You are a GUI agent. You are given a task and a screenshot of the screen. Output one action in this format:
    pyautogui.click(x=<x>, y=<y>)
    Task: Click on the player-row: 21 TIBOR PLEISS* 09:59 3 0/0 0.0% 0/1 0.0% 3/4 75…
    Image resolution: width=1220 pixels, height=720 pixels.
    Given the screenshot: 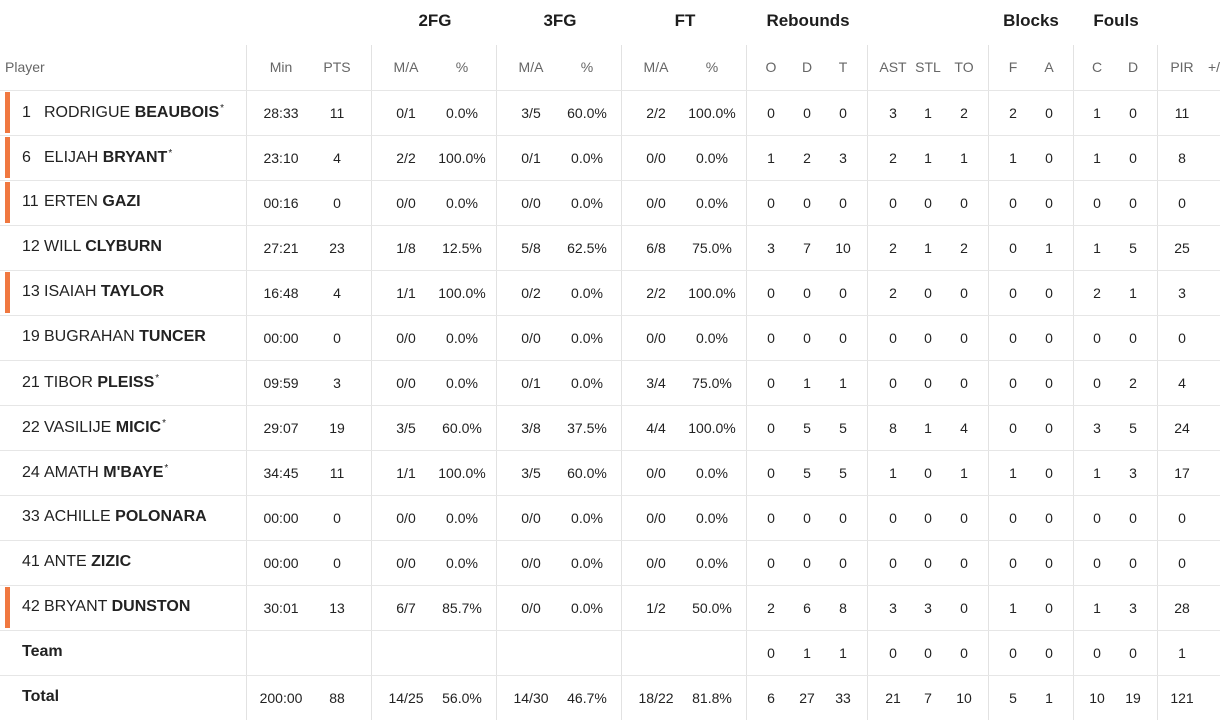 What is the action you would take?
    pyautogui.click(x=610, y=382)
    